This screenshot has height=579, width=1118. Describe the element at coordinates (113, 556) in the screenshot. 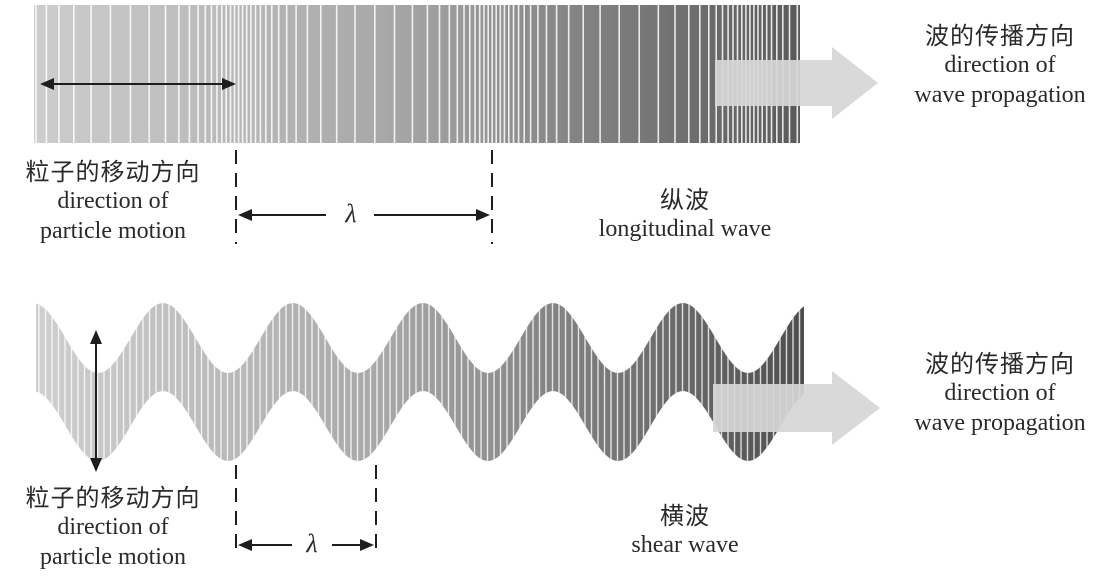

I see `shear-particle-en-2: particle motion` at that location.